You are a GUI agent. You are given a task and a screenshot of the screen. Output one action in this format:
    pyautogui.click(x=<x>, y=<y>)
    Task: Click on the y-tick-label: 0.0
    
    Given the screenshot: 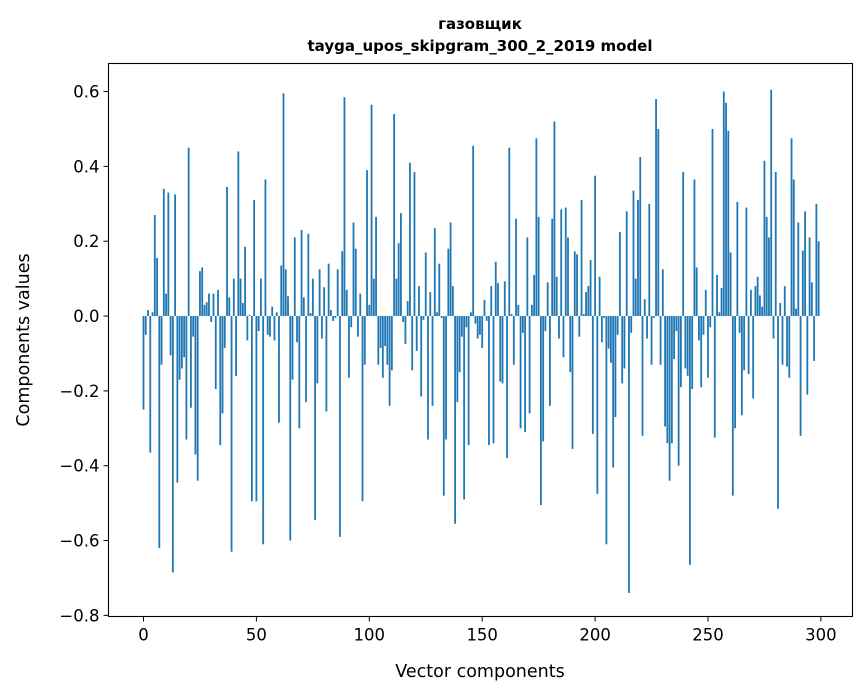 What is the action you would take?
    pyautogui.click(x=86, y=316)
    